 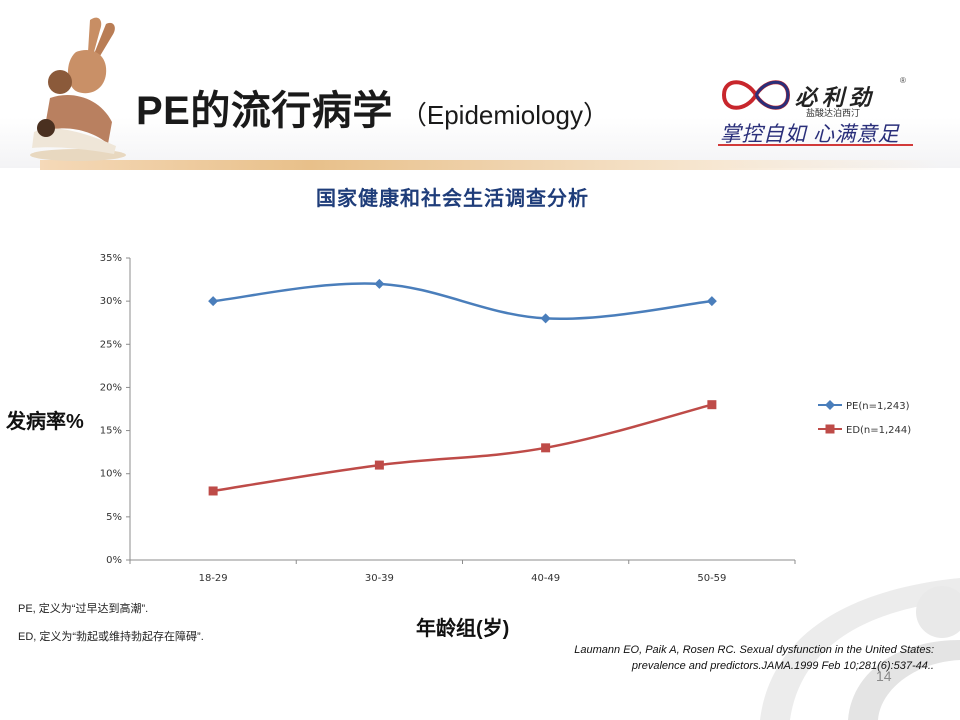 I want to click on slide-title: PE的流行病学 （Epidemiology）, so click(x=372, y=105).